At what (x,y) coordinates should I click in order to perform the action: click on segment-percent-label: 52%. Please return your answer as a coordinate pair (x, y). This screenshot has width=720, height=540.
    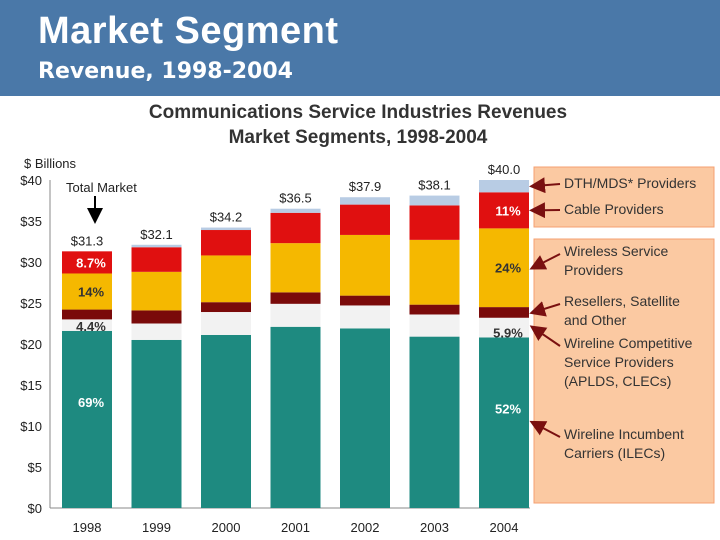
    Looking at the image, I should click on (508, 408).